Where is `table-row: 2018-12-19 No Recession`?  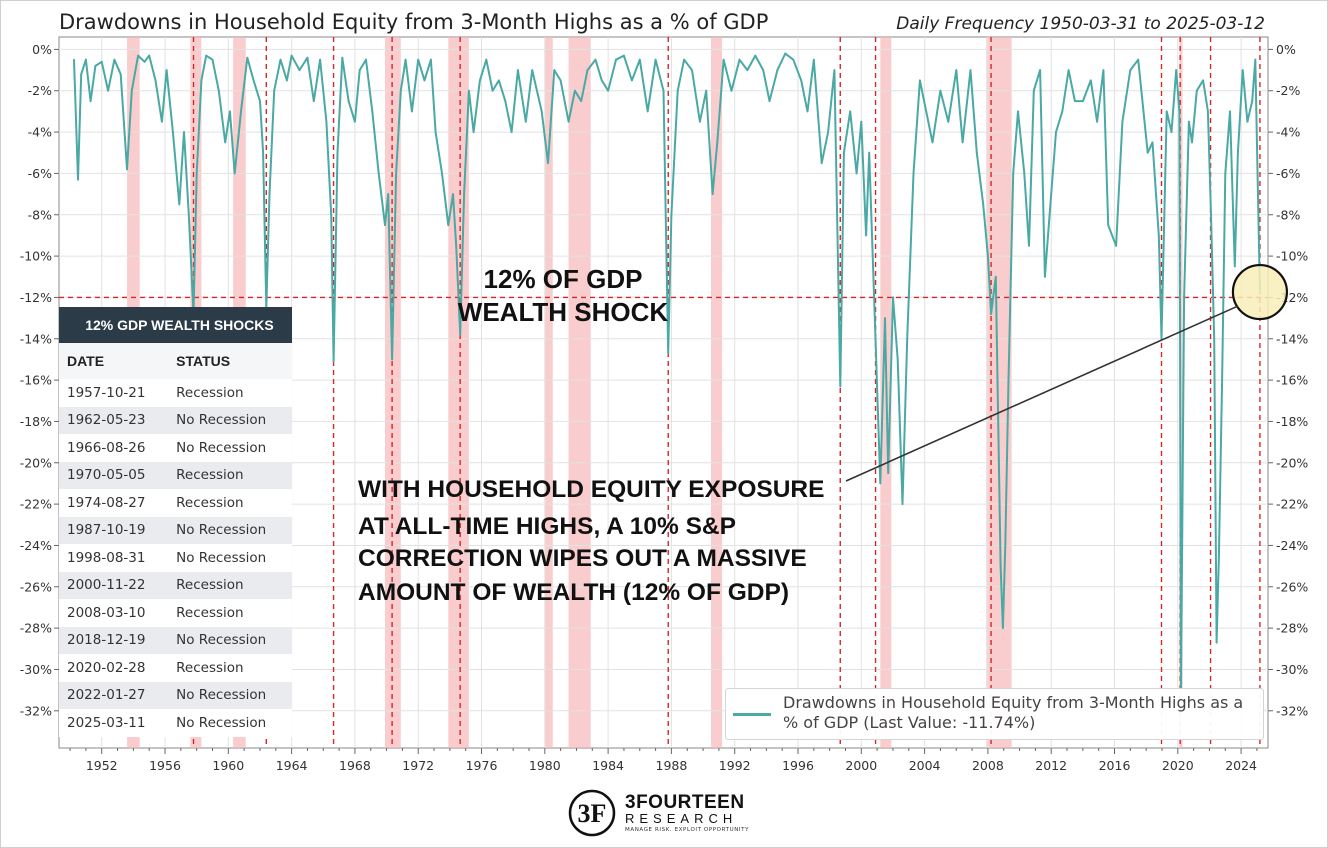 table-row: 2018-12-19 No Recession is located at coordinates (175, 640).